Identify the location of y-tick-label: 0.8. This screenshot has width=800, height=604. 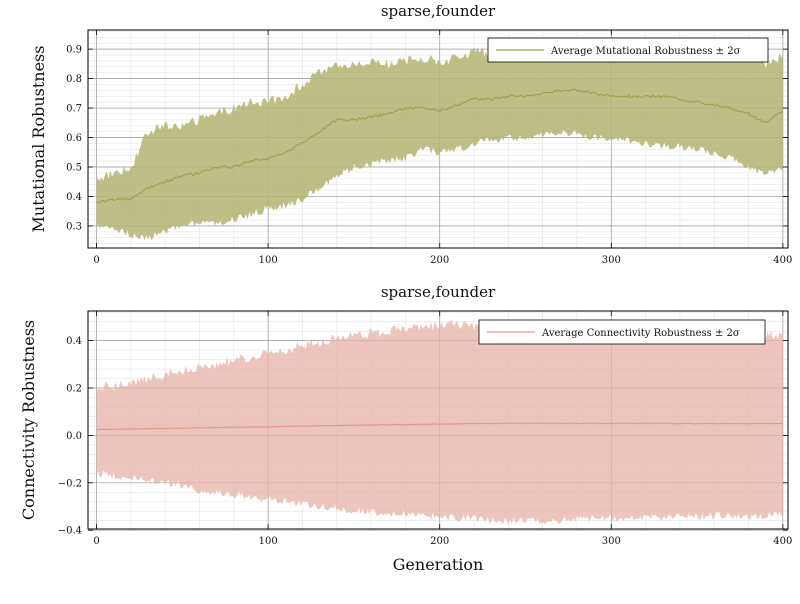
(74, 79).